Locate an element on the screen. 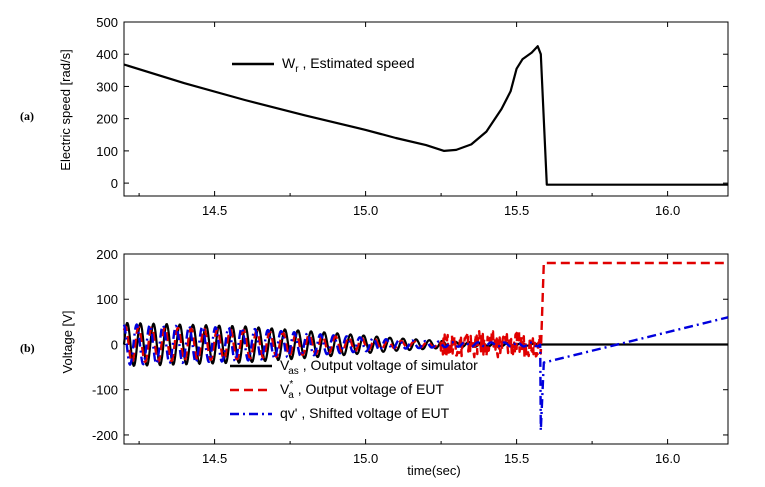  y-tick-label: 400 is located at coordinates (107, 54).